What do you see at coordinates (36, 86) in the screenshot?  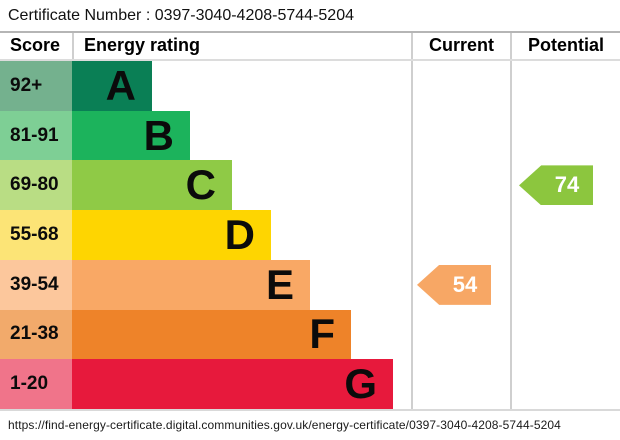 I see `score-range-label: 92+` at bounding box center [36, 86].